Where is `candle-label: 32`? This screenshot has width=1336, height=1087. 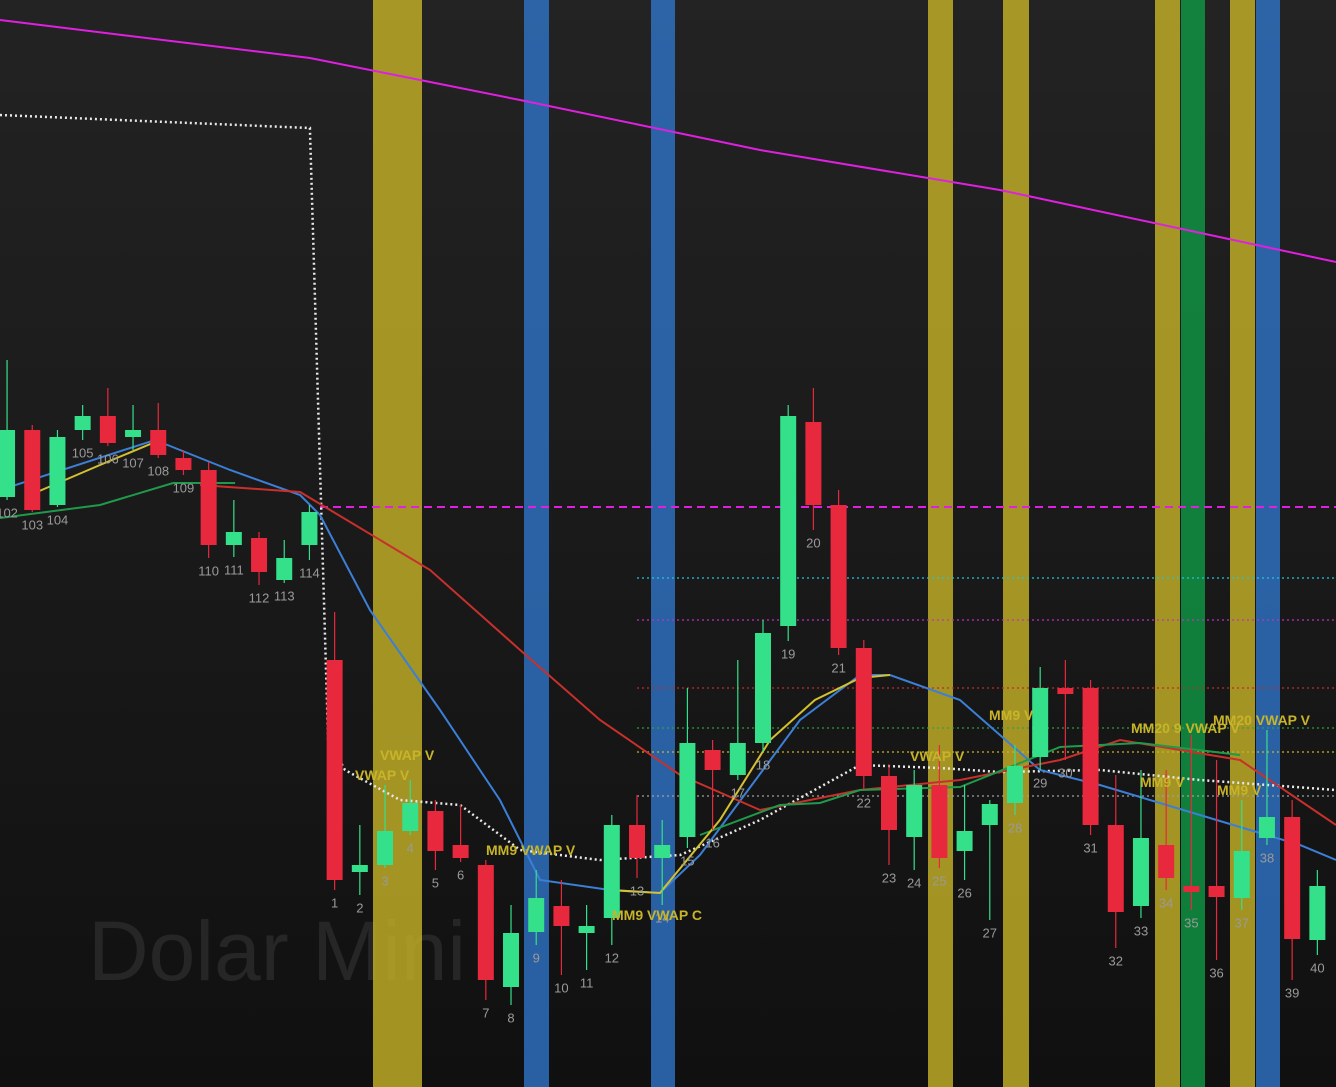
candle-label: 32 is located at coordinates (1116, 961).